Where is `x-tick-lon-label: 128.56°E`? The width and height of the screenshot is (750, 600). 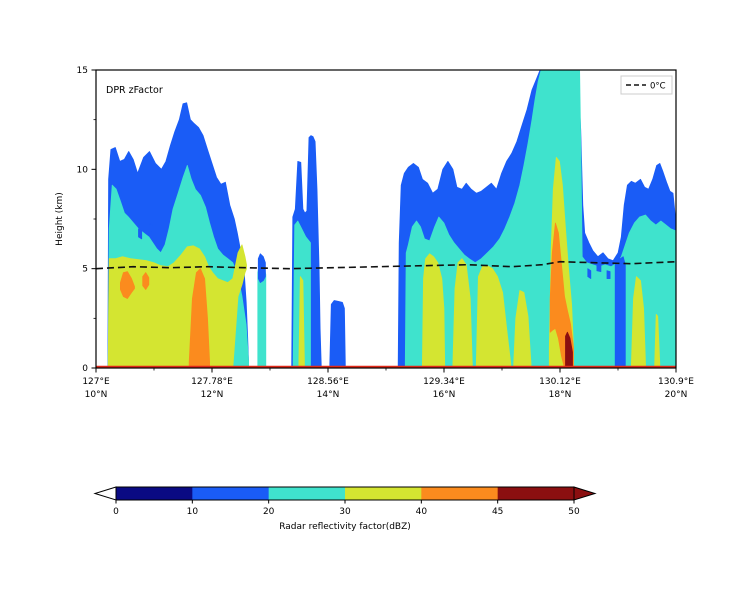
x-tick-lon-label: 128.56°E is located at coordinates (328, 382).